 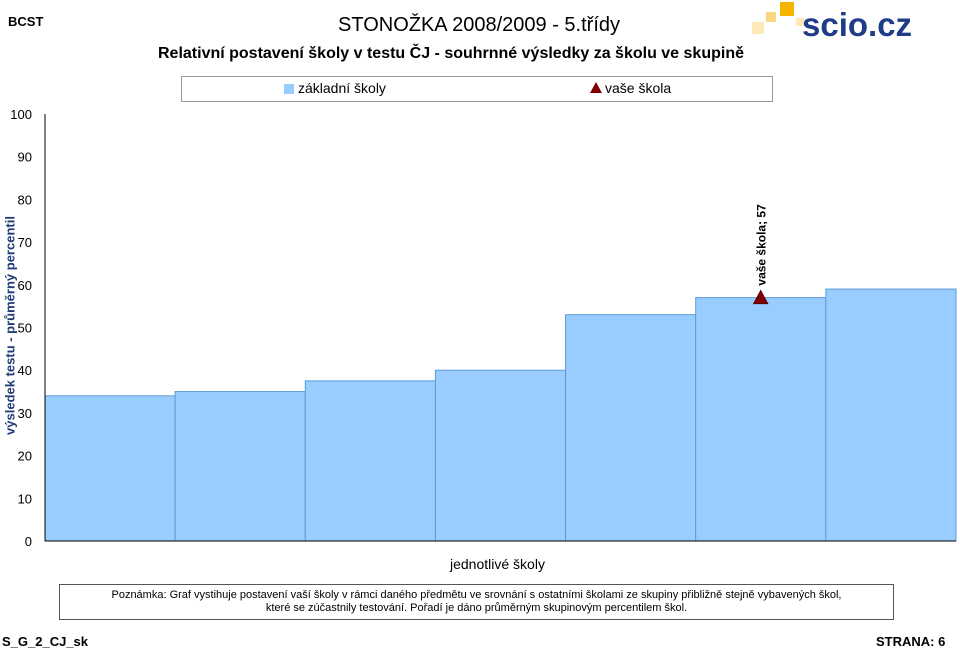 I want to click on y-tick-label: 70, so click(x=25, y=242).